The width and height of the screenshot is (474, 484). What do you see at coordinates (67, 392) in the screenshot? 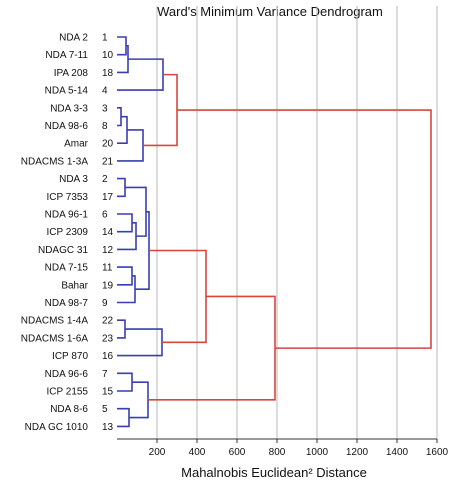
I see `leaf-name: ICP 2155` at bounding box center [67, 392].